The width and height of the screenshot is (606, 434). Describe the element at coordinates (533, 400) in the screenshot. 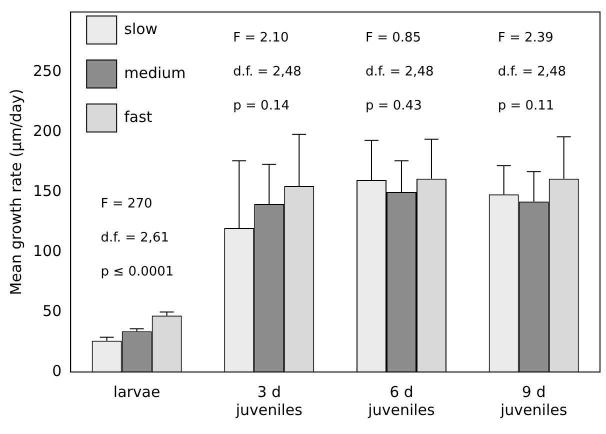

I see `x-tick-label: 9 d juveniles` at that location.